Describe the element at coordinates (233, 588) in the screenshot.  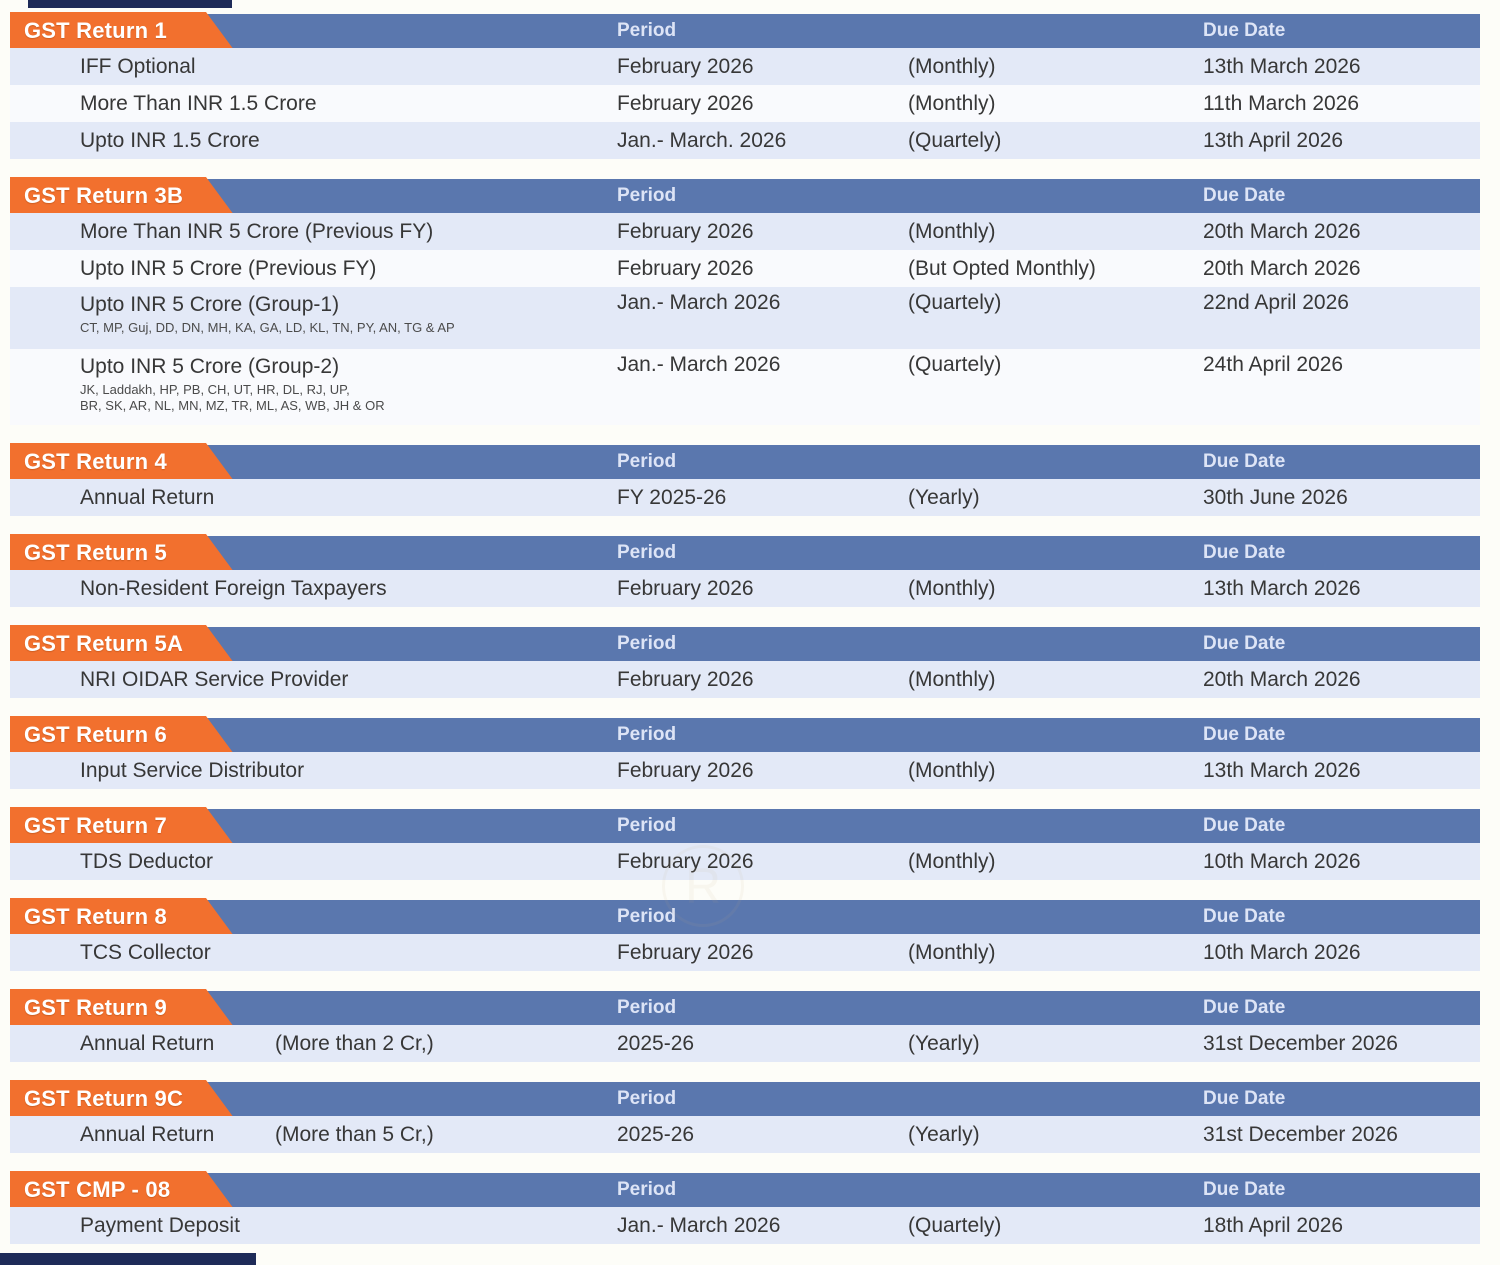
I see `row-name: Non-Resident Foreign Taxpayers` at that location.